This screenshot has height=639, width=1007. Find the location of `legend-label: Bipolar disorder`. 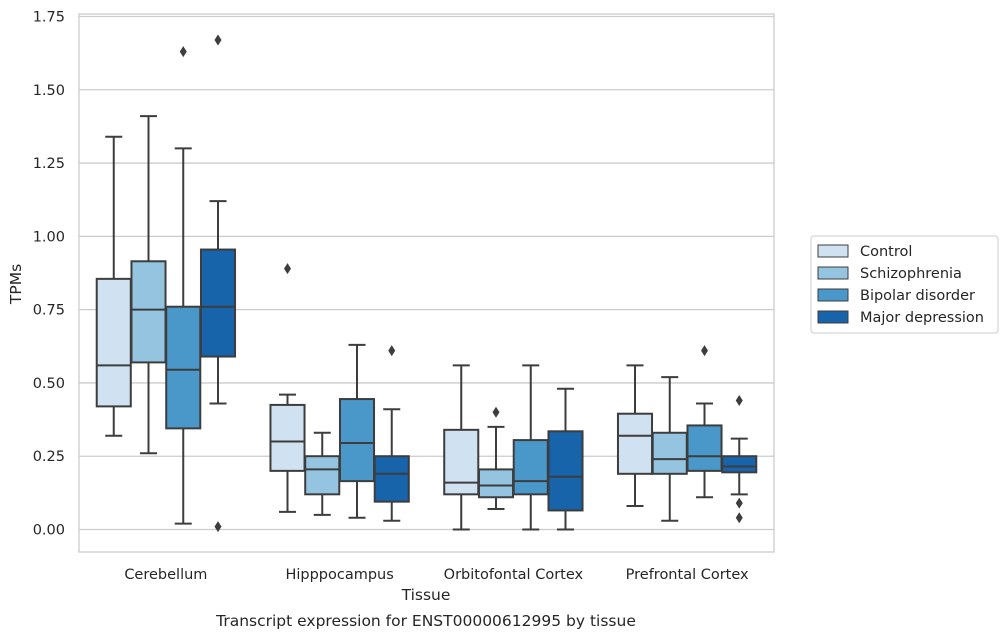

legend-label: Bipolar disorder is located at coordinates (917, 296).